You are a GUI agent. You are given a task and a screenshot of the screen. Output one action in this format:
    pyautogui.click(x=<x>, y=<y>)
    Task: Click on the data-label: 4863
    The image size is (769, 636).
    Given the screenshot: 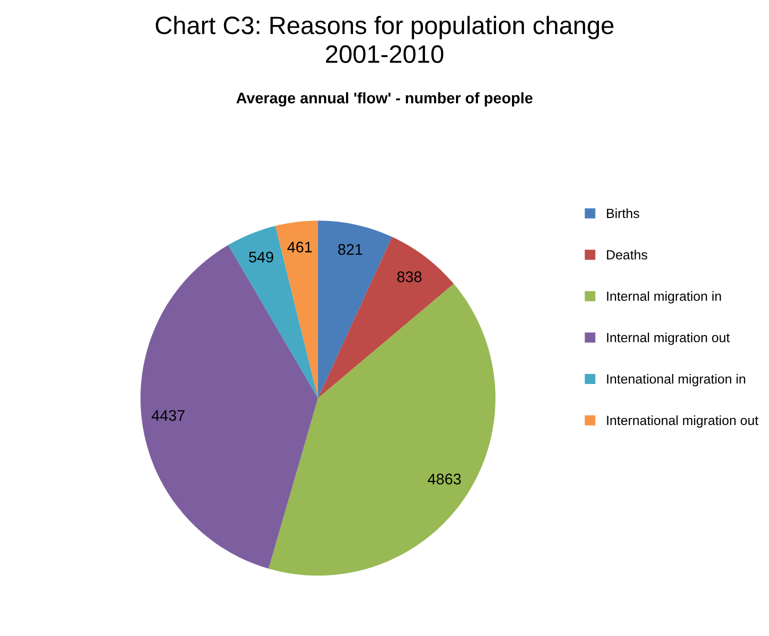 What is the action you would take?
    pyautogui.click(x=444, y=479)
    